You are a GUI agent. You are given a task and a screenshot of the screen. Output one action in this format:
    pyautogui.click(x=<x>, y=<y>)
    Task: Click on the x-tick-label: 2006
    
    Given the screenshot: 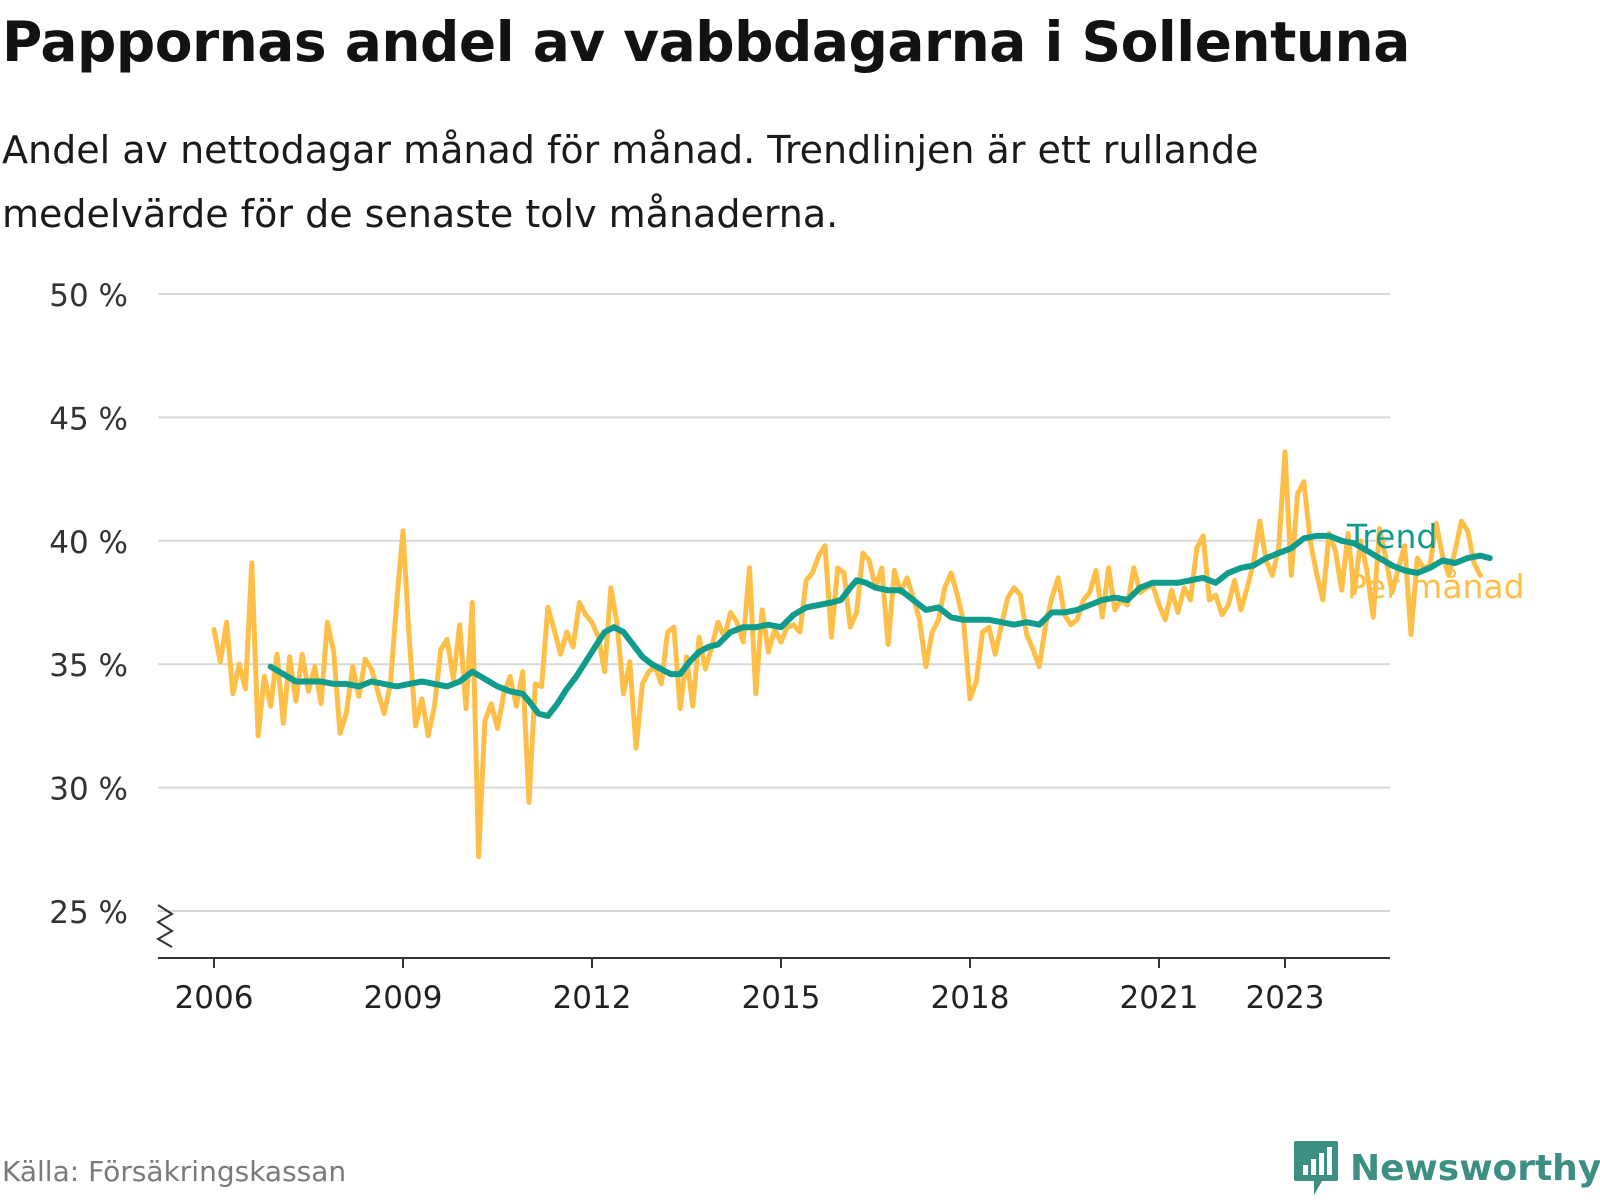 What is the action you would take?
    pyautogui.click(x=214, y=998)
    